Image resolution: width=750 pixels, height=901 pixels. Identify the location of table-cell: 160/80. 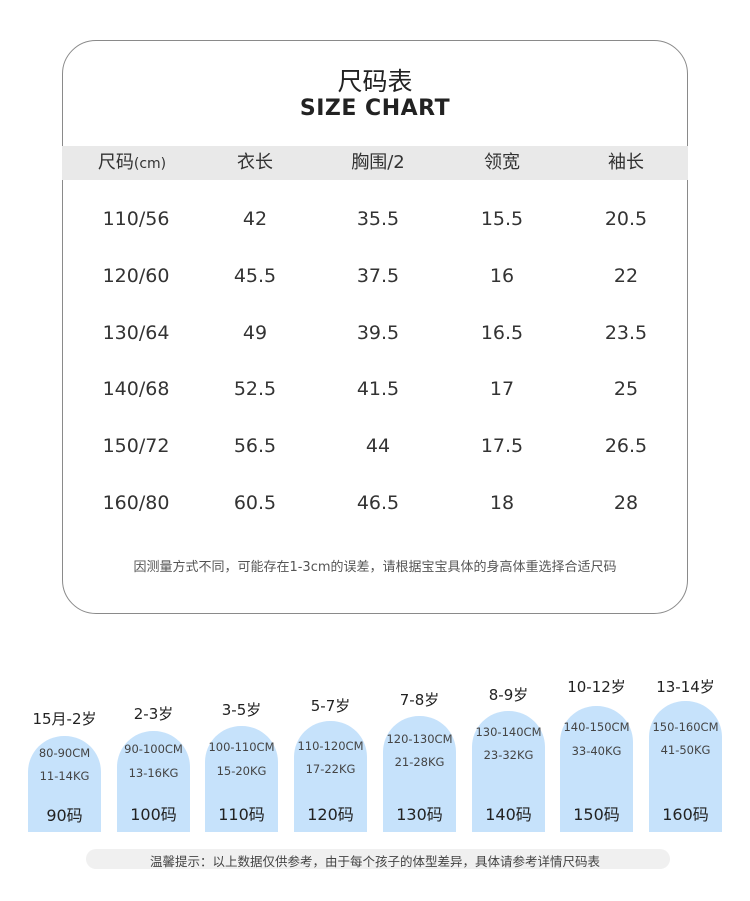
(136, 503).